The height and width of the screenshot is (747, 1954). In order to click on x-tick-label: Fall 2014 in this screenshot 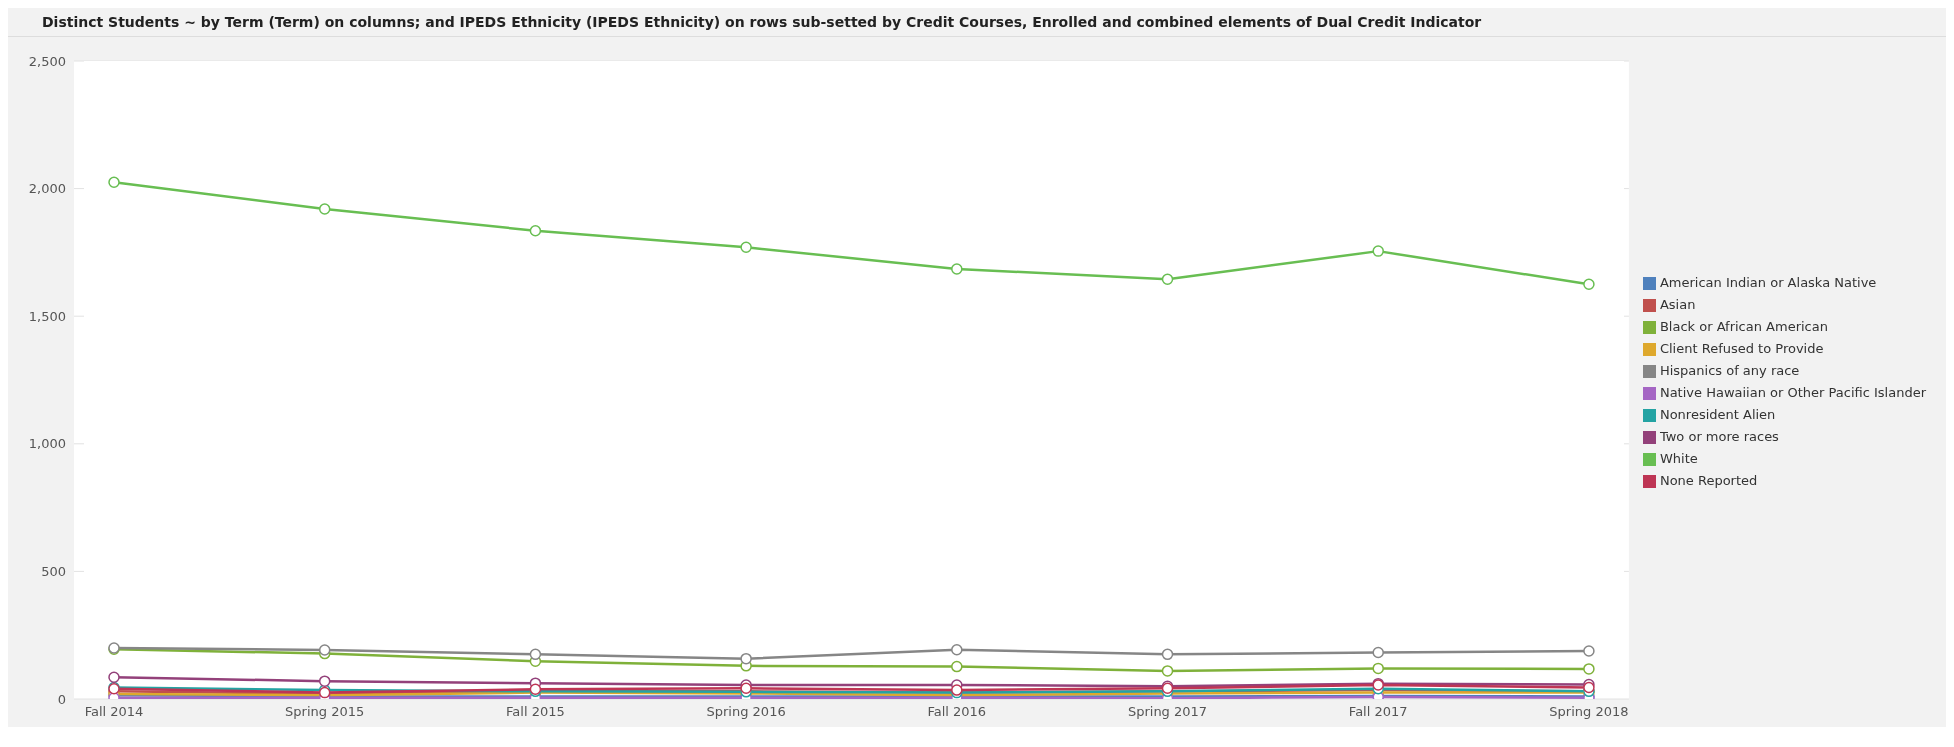, I will do `click(114, 712)`.